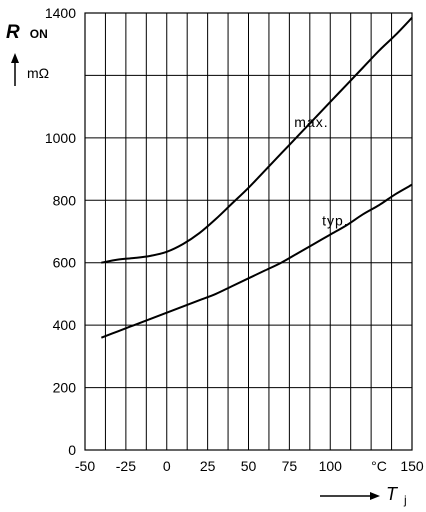 The width and height of the screenshot is (426, 512). Describe the element at coordinates (15, 69) in the screenshot. I see `y-axis-arrow` at that location.